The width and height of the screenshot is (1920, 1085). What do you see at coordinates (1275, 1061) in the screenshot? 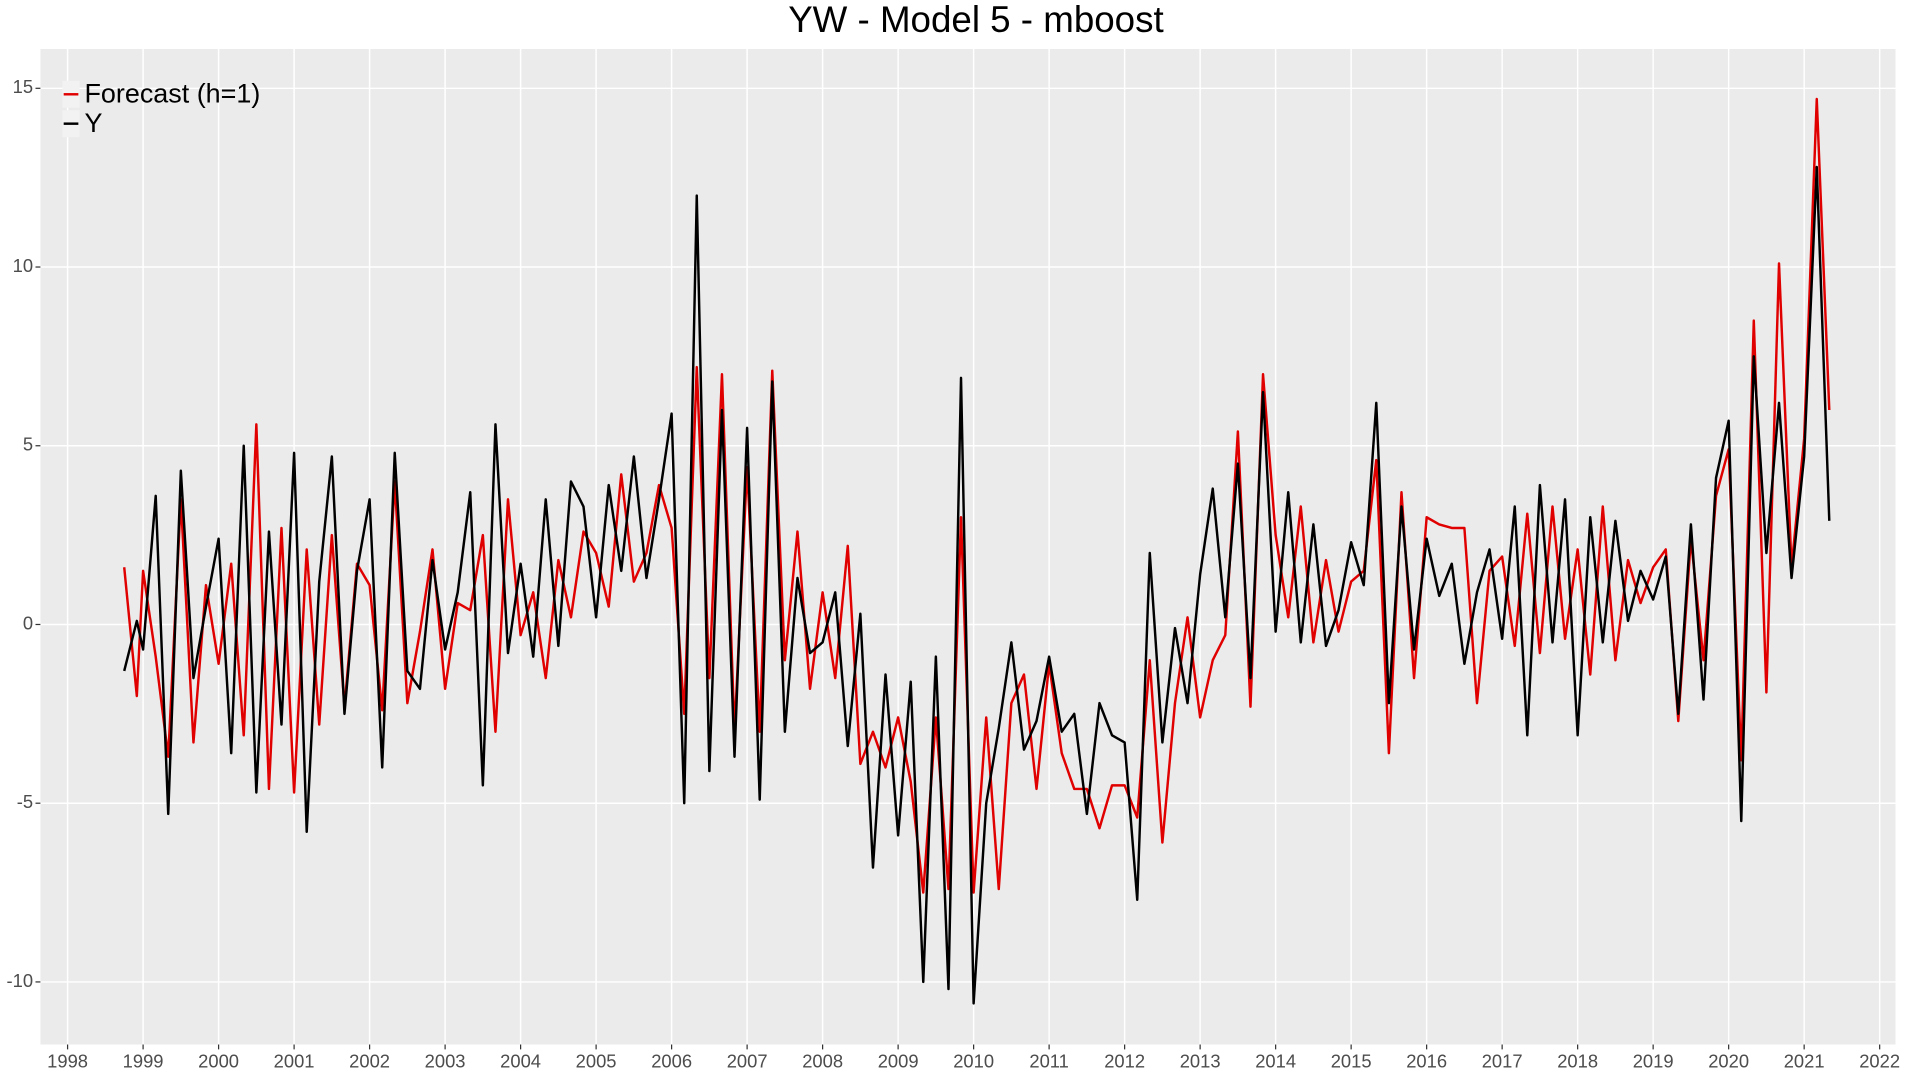
I see `x-tick-label: 2014` at bounding box center [1275, 1061].